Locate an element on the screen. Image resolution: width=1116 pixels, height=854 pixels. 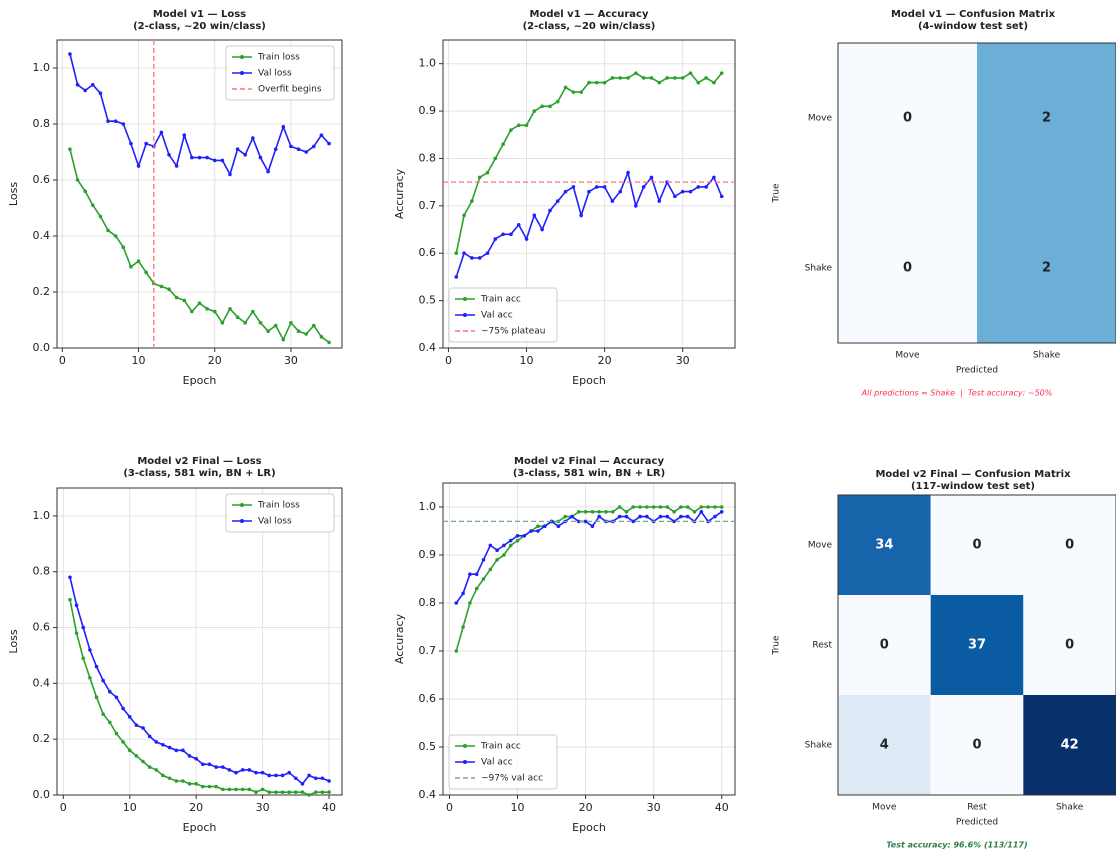
x-tick-label: 40 is located at coordinates (329, 807).